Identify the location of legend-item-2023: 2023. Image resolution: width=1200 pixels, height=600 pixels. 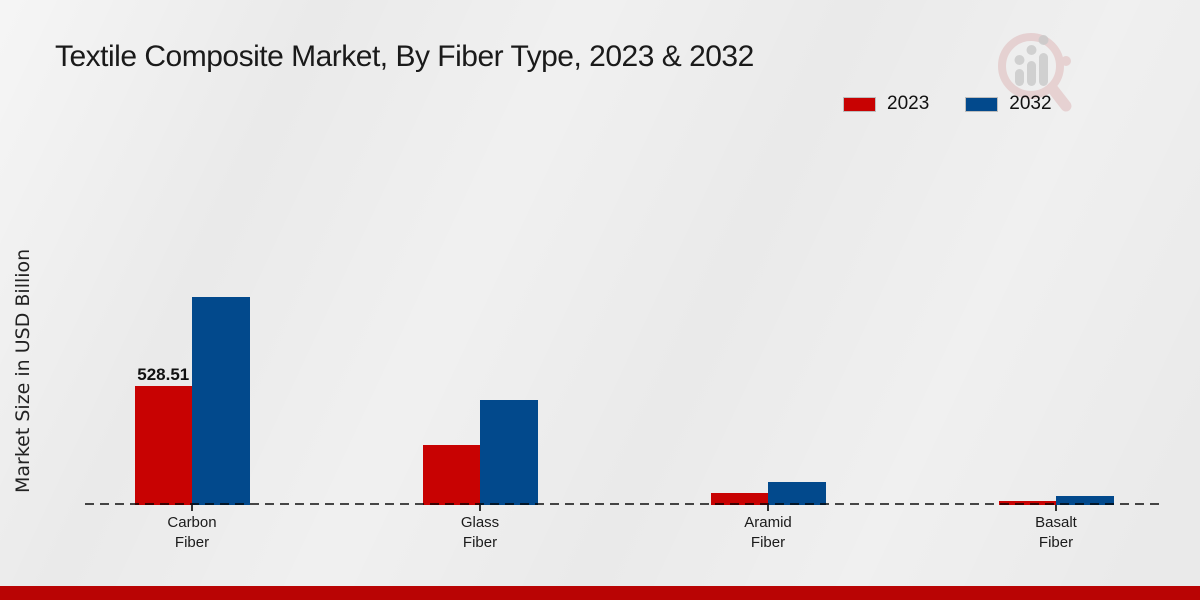
(886, 104).